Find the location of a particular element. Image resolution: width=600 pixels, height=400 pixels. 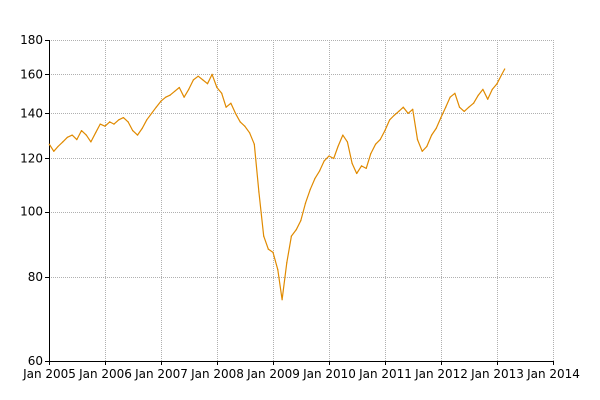

x-tick-label: Jan 2011 is located at coordinates (385, 374).